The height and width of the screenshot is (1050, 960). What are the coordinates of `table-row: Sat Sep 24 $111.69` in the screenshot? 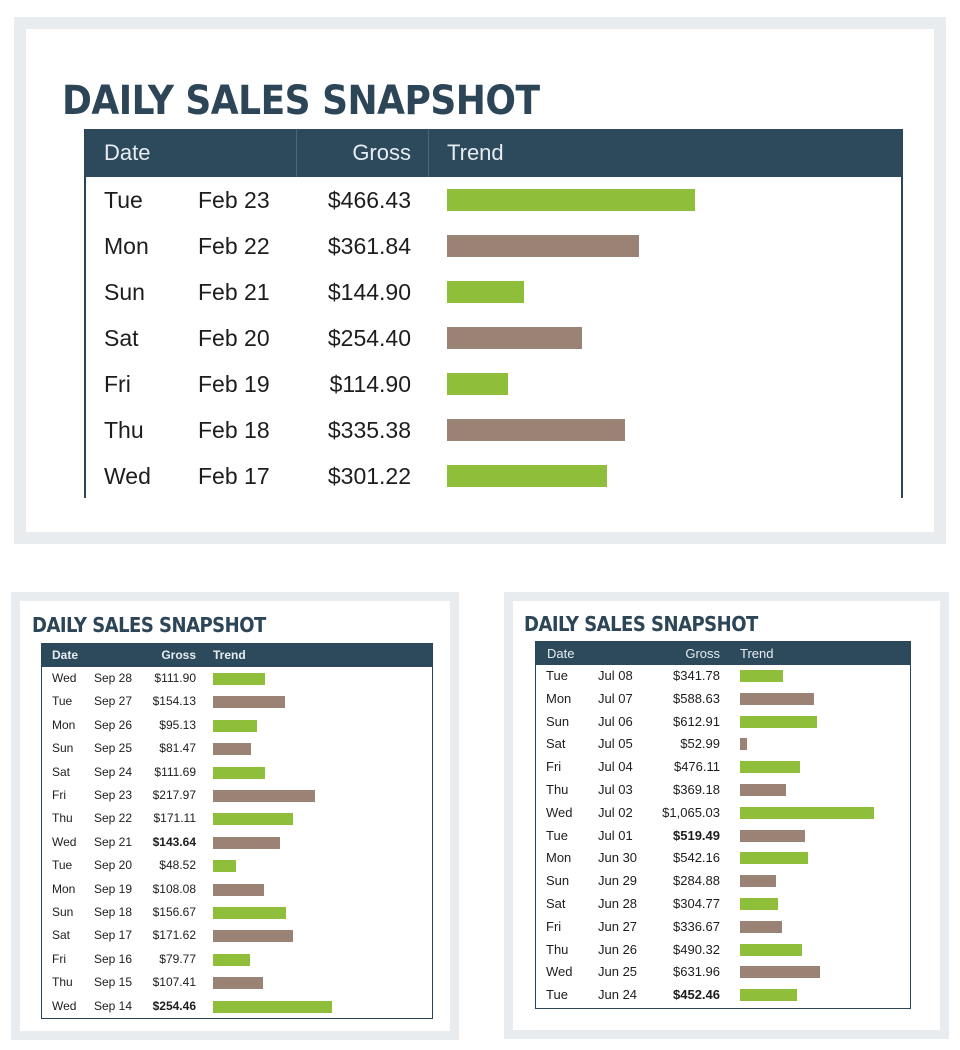 It's located at (237, 772).